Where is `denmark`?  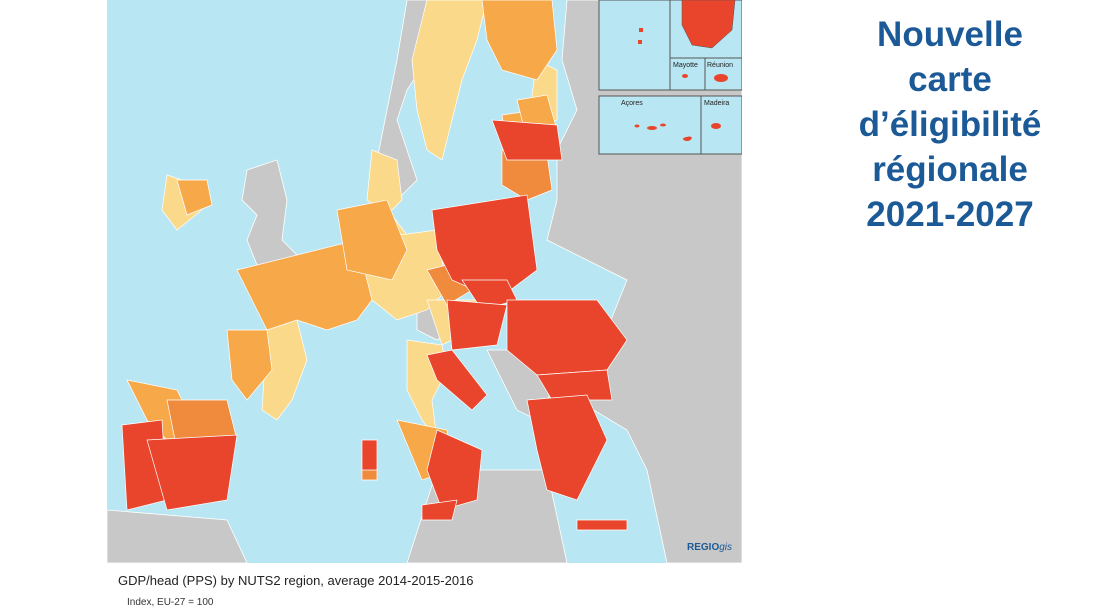 denmark is located at coordinates (384, 182).